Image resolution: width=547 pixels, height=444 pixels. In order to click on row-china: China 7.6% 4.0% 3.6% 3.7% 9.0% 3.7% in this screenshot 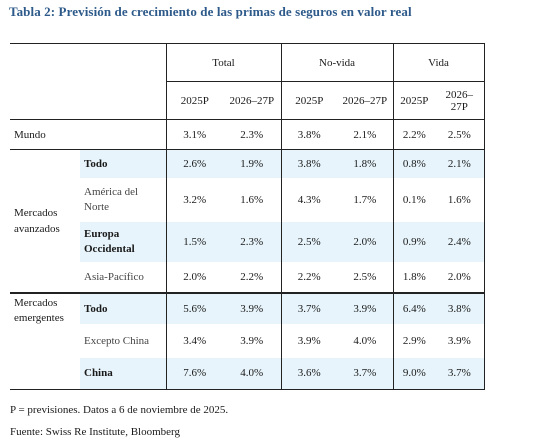, I will do `click(247, 373)`.